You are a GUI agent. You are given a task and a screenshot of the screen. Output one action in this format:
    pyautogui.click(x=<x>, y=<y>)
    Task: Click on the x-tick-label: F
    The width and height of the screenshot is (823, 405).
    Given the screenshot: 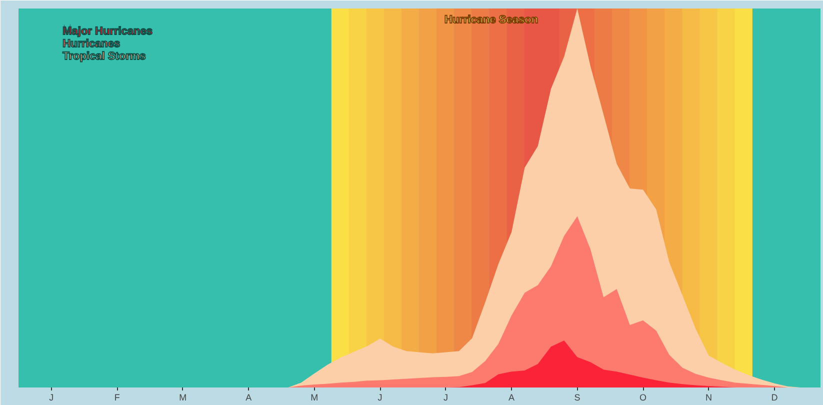 What is the action you would take?
    pyautogui.click(x=117, y=397)
    